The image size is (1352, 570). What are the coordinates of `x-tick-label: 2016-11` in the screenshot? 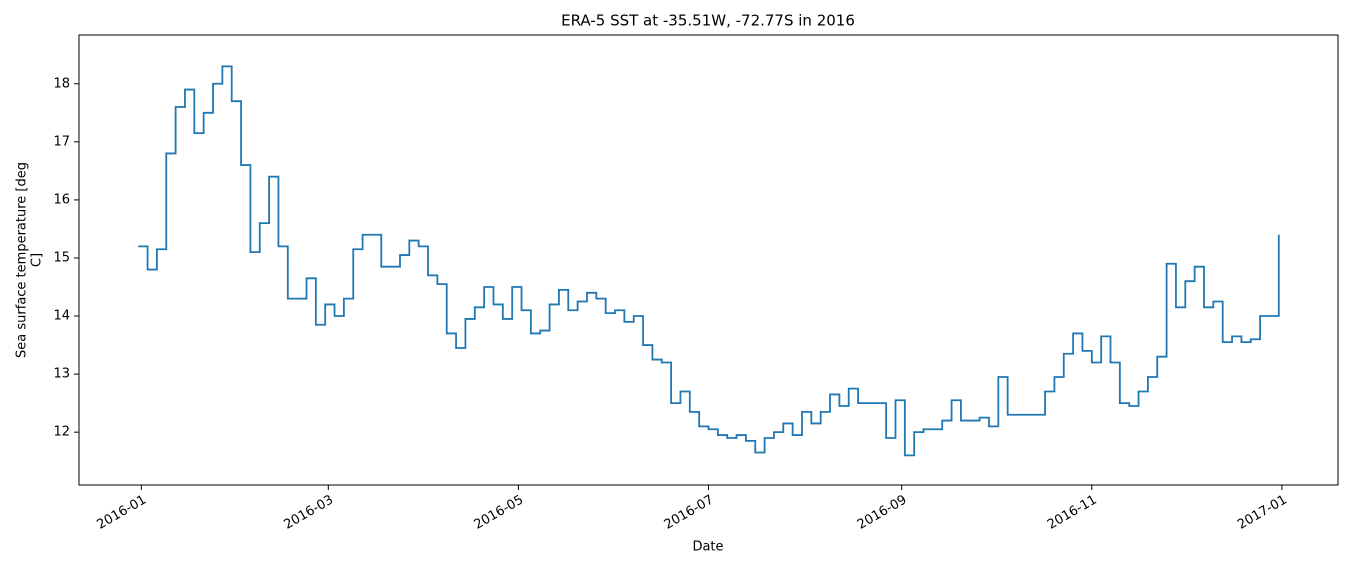 It's located at (1072, 513).